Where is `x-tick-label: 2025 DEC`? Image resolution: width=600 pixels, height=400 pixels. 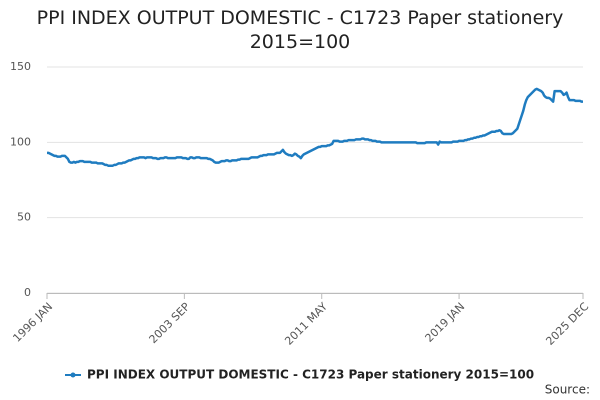 x-tick-label: 2025 DEC is located at coordinates (567, 324).